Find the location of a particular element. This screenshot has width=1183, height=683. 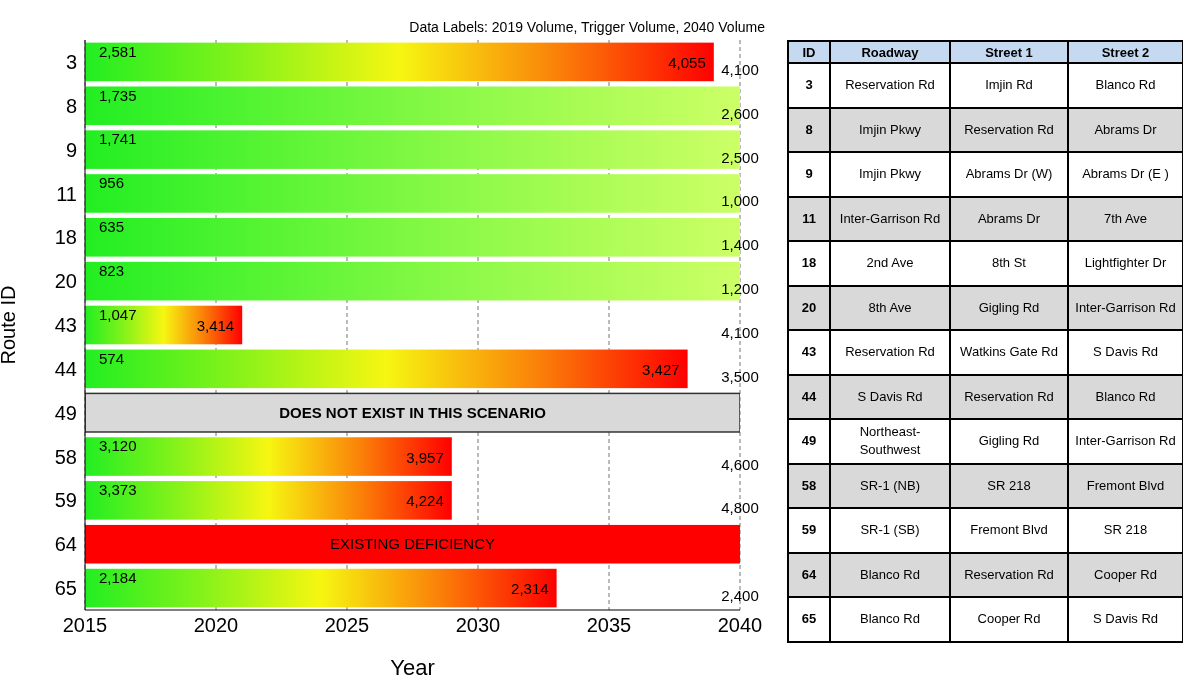

y-axis-title: Route ID is located at coordinates (10, 325).